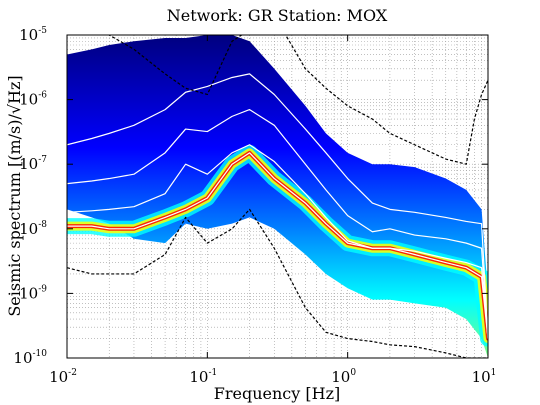 The image size is (540, 405). I want to click on x-tick-label: 10⁻², so click(63, 377).